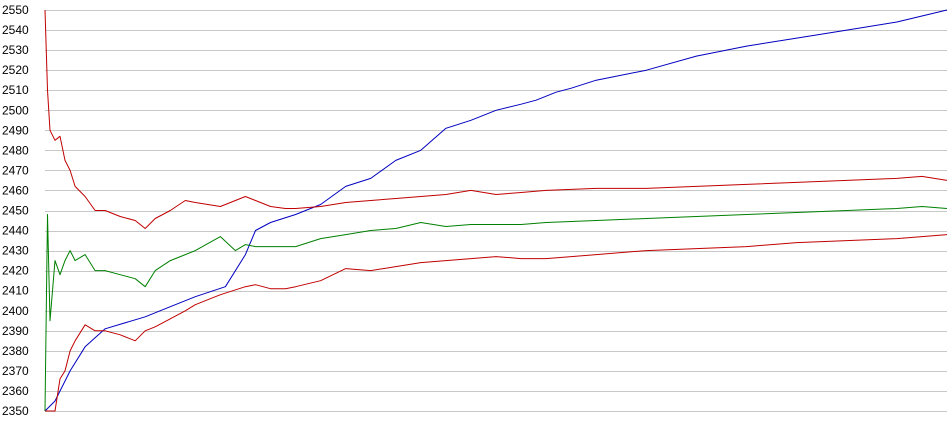  I want to click on y-tick-label: 2550, so click(15, 10).